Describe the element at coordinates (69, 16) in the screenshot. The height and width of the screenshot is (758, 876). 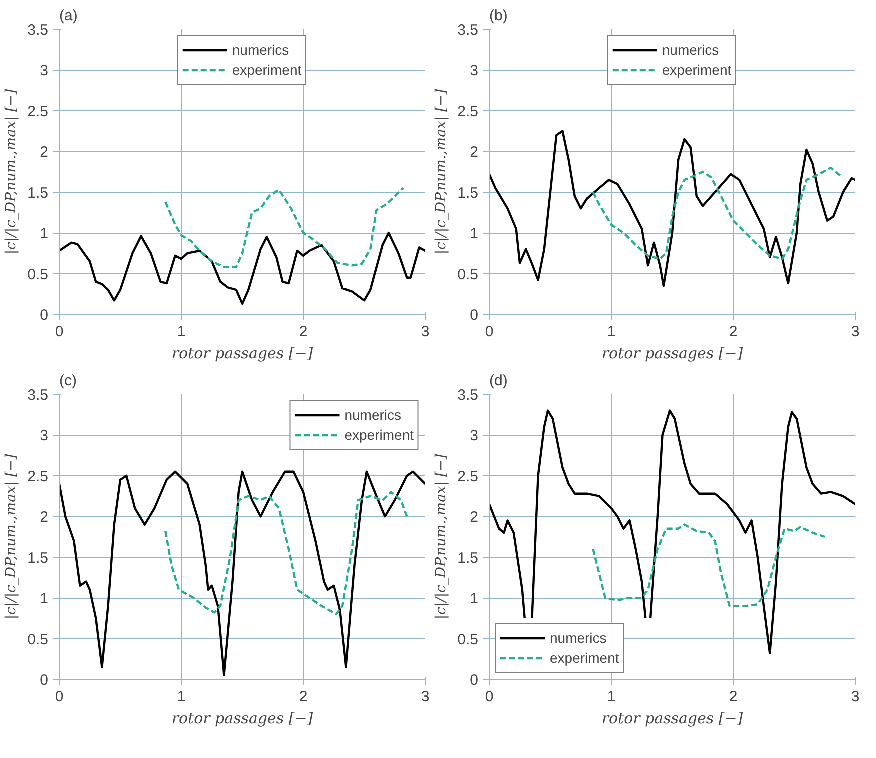
I see `chart-title: (a)` at that location.